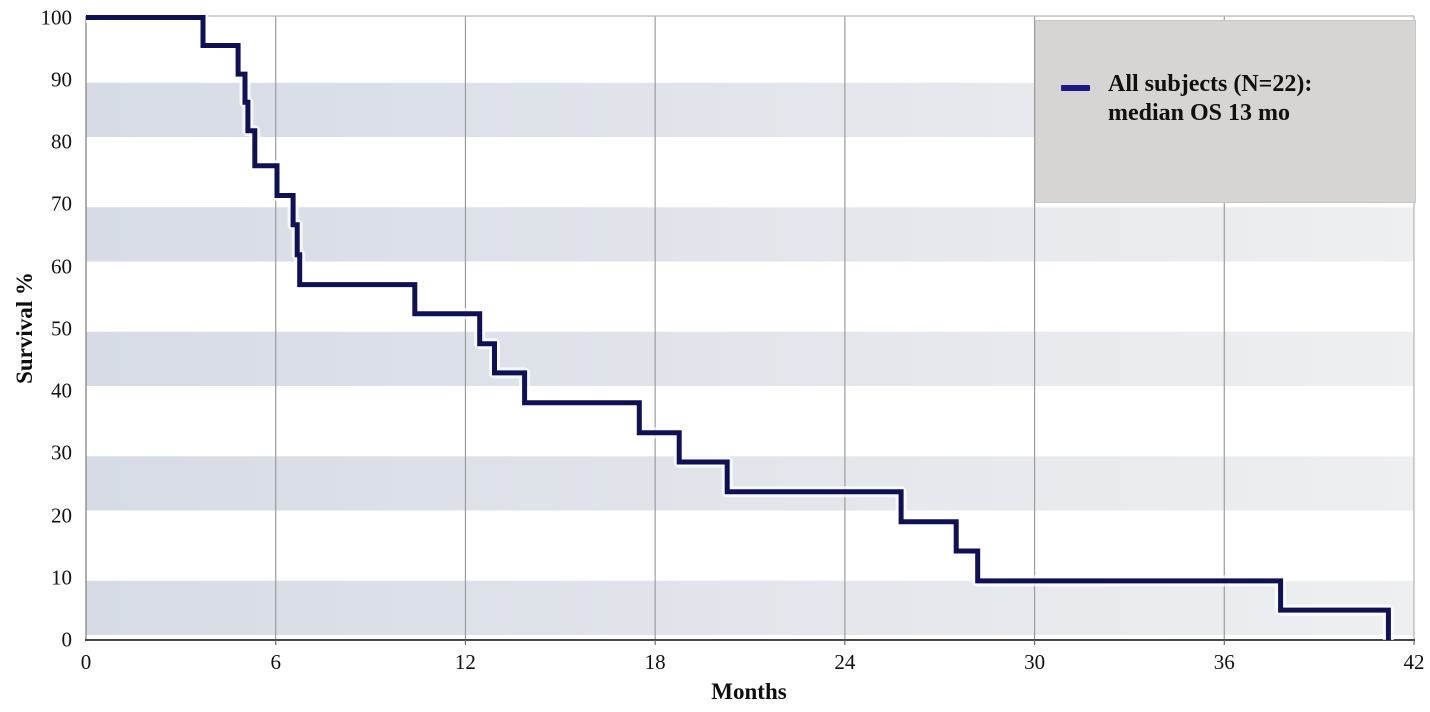 This screenshot has height=712, width=1430. What do you see at coordinates (61, 79) in the screenshot?
I see `y-tick-label: 90` at bounding box center [61, 79].